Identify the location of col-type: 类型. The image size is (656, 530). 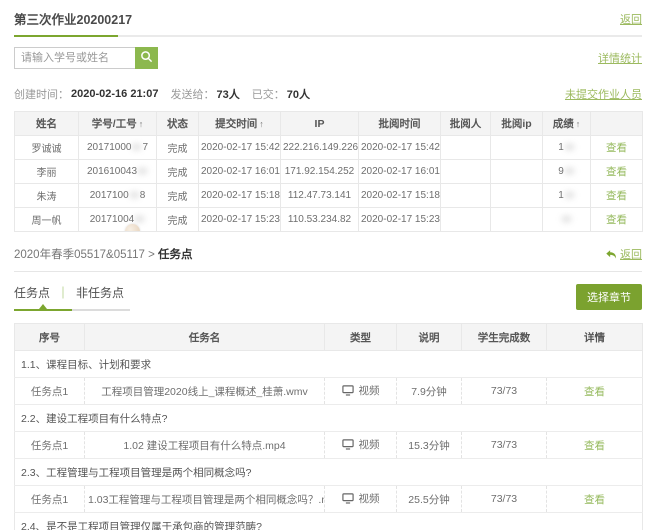
(360, 337).